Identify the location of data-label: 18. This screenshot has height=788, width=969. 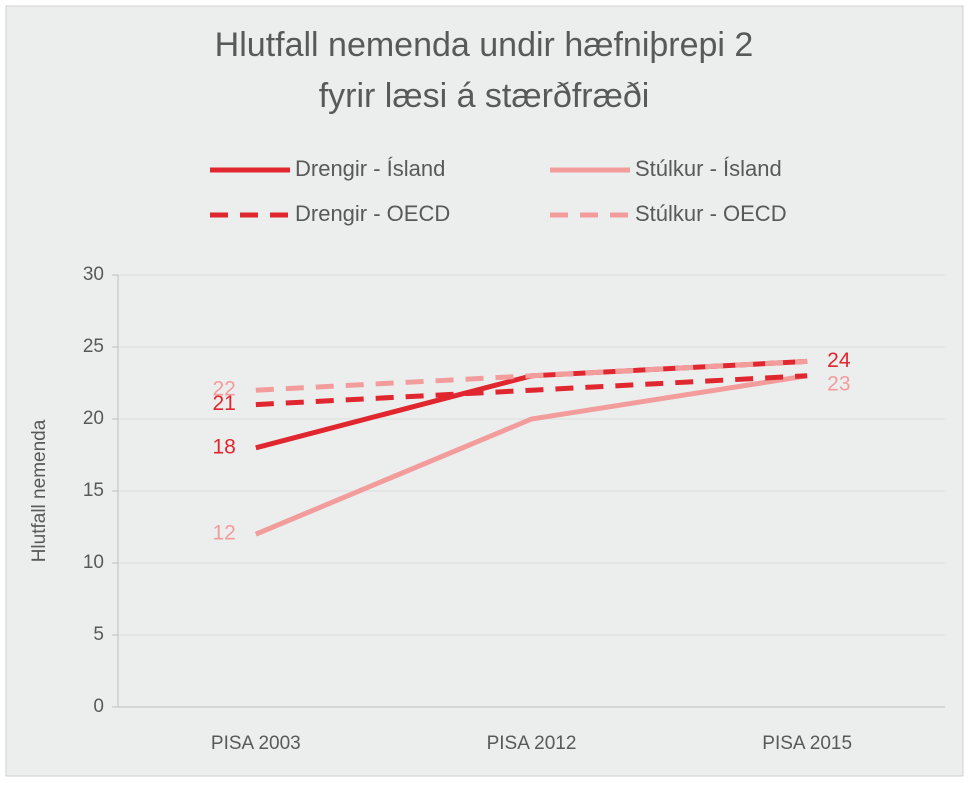
(223, 446).